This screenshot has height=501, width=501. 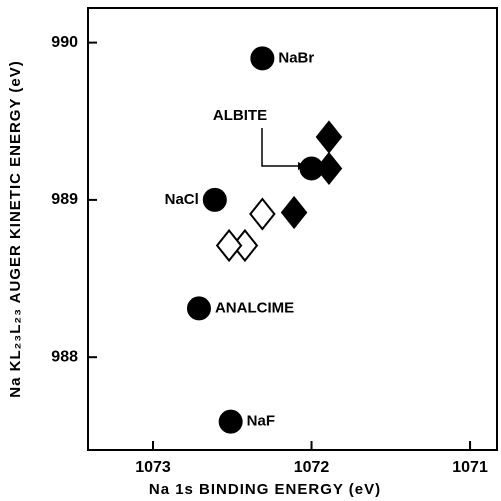 What do you see at coordinates (470, 467) in the screenshot?
I see `x-tick-label: 1071` at bounding box center [470, 467].